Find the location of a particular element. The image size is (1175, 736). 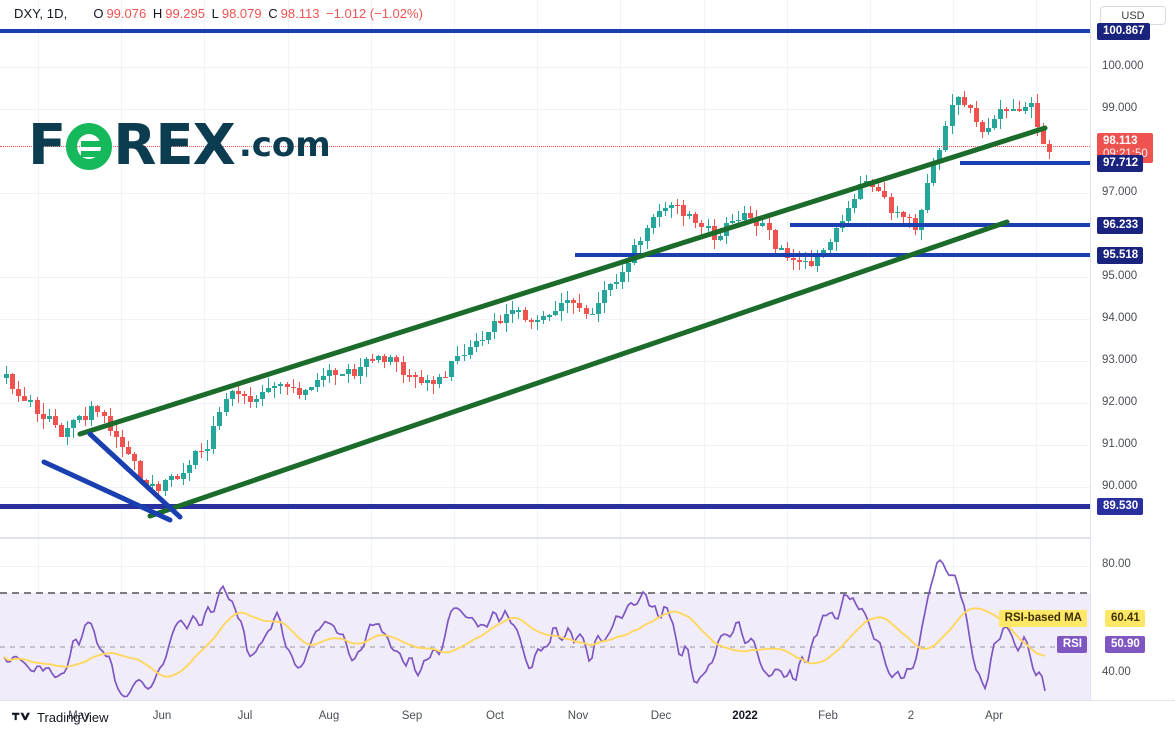

last-price-line is located at coordinates (545, 147).